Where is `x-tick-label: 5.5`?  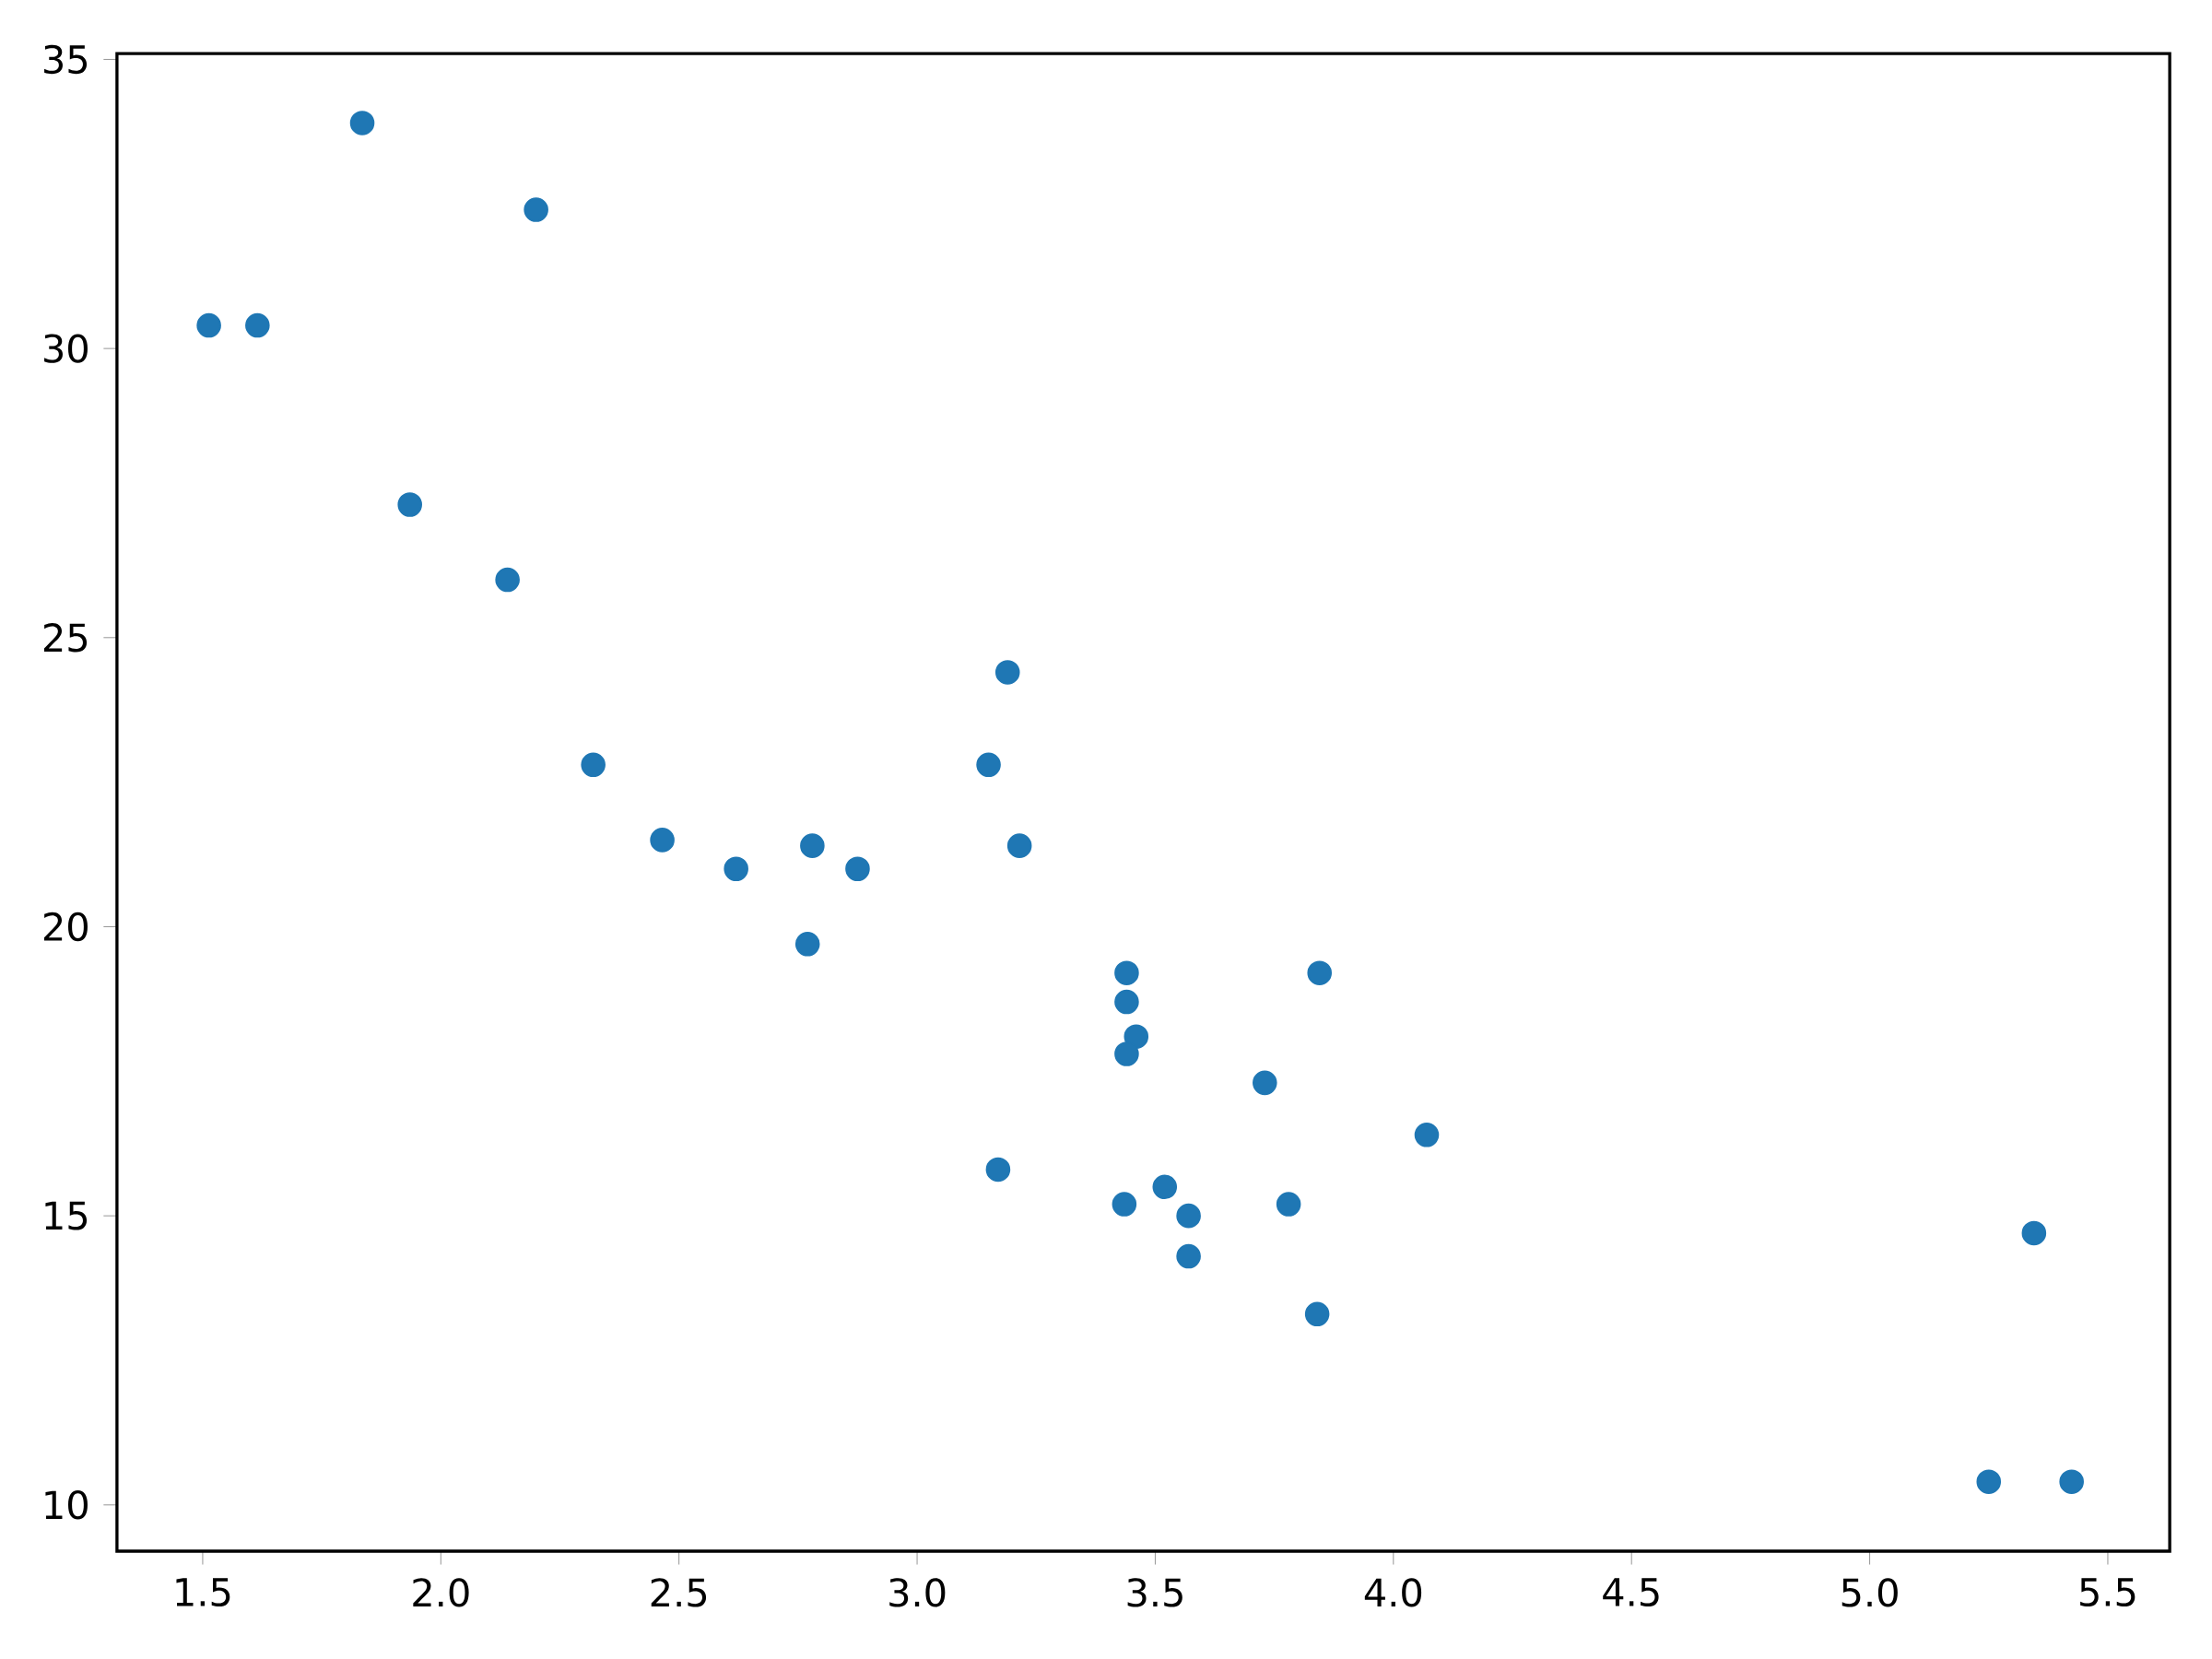
x-tick-label: 5.5 is located at coordinates (2108, 1592).